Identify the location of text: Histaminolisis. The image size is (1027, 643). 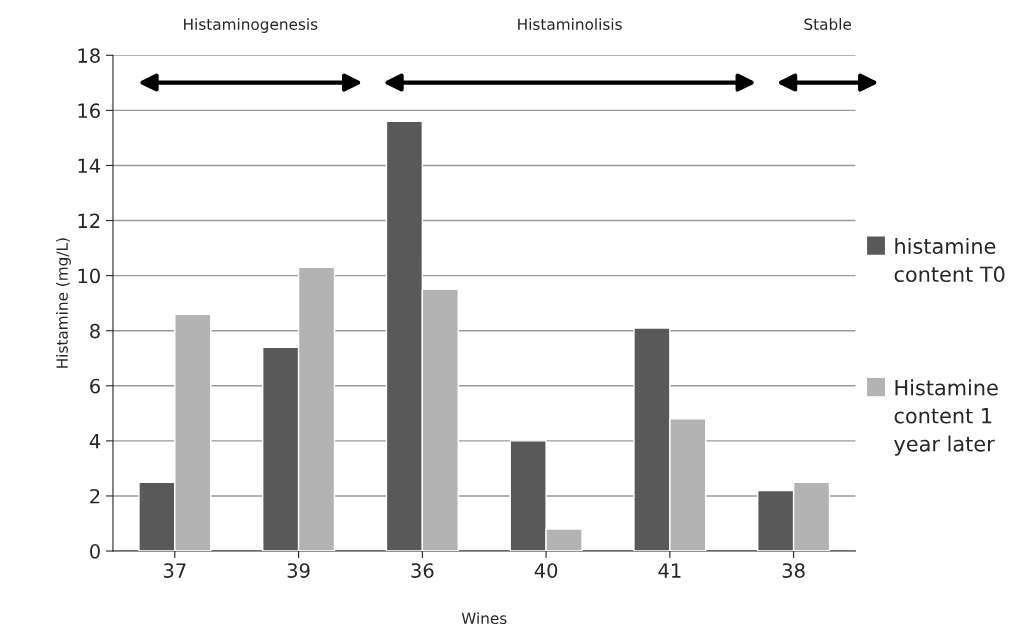
(570, 24).